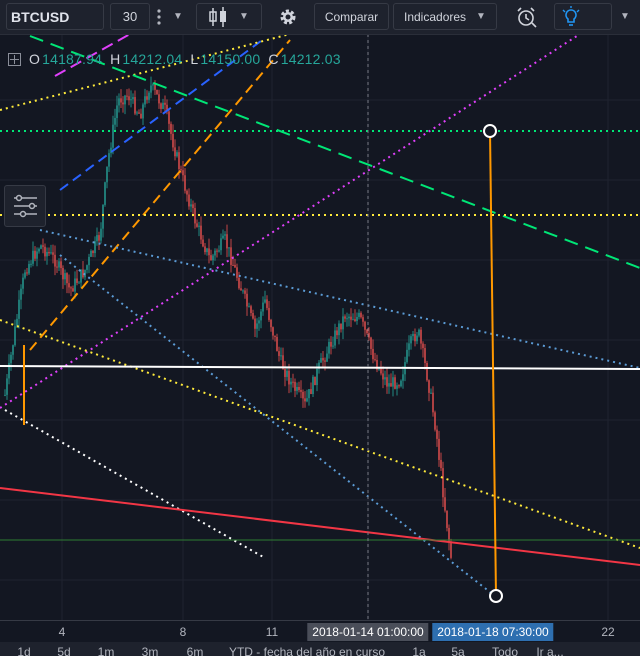 The height and width of the screenshot is (656, 640). I want to click on trendline-orange-vertical, so click(493, 363).